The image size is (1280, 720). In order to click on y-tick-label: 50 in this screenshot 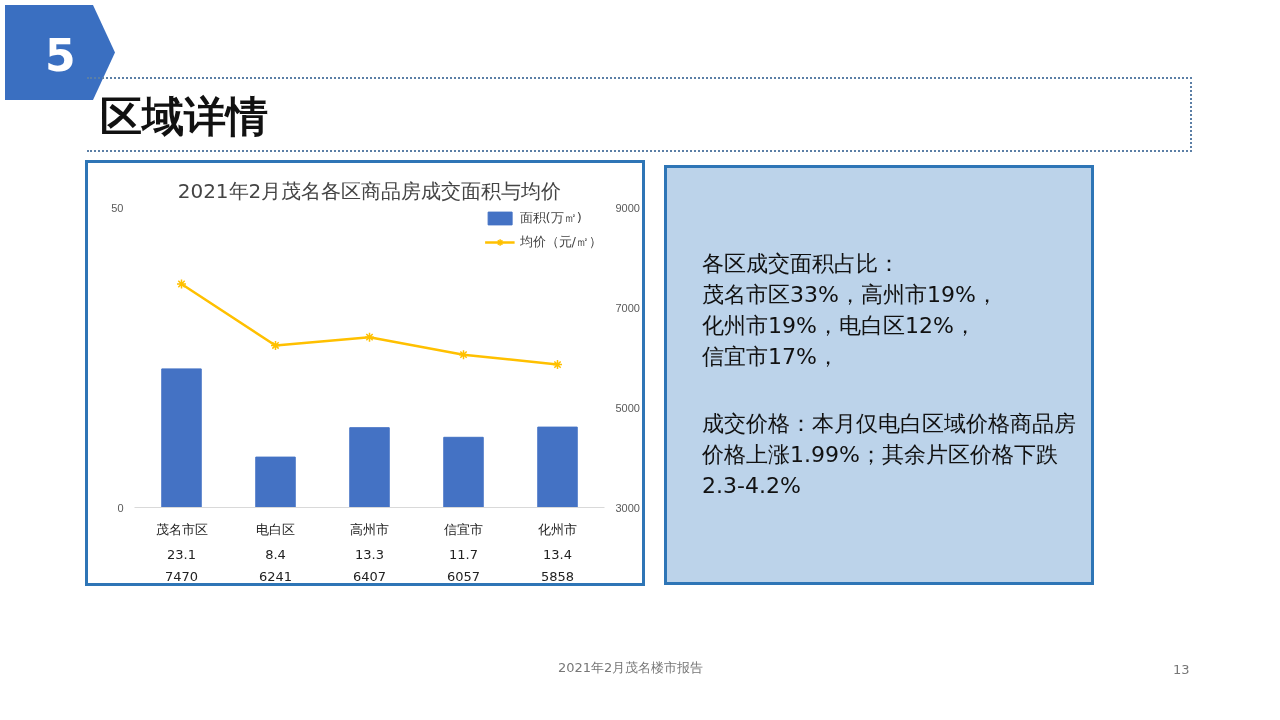, I will do `click(117, 207)`.